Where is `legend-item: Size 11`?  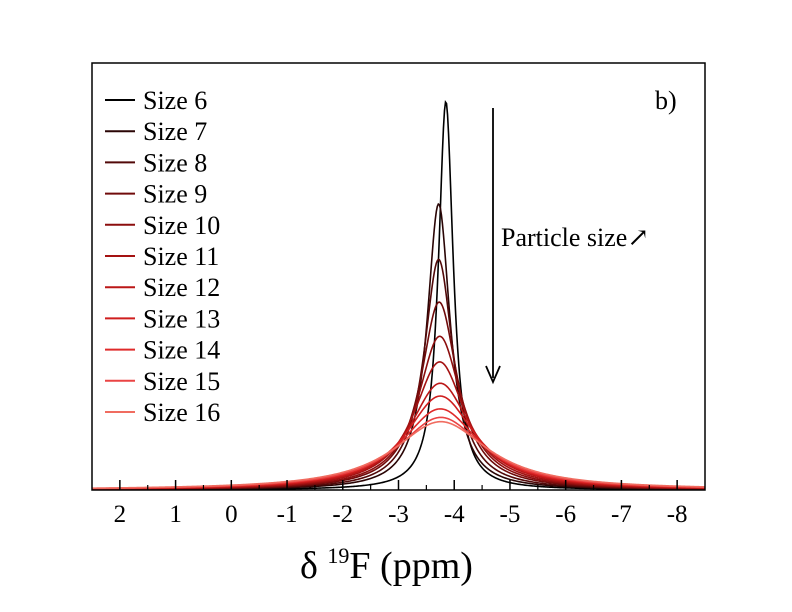
legend-item: Size 11 is located at coordinates (162, 256).